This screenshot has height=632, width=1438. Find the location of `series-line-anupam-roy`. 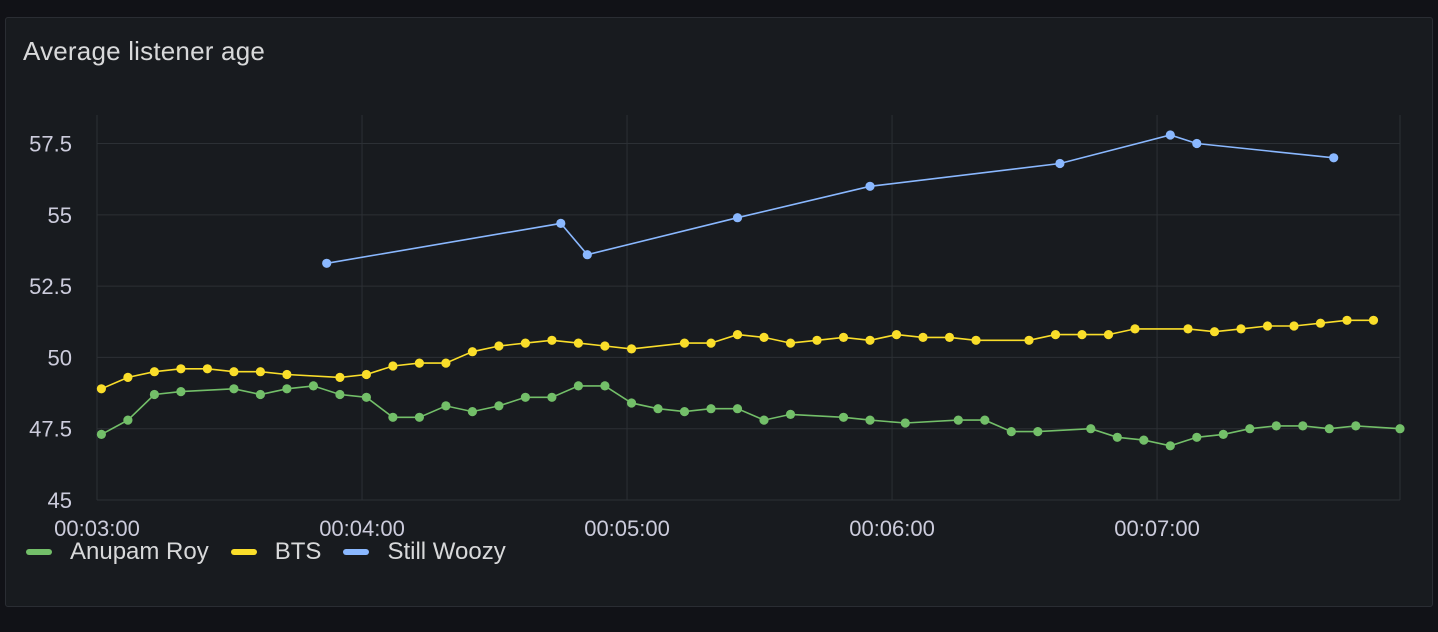

series-line-anupam-roy is located at coordinates (750, 416).